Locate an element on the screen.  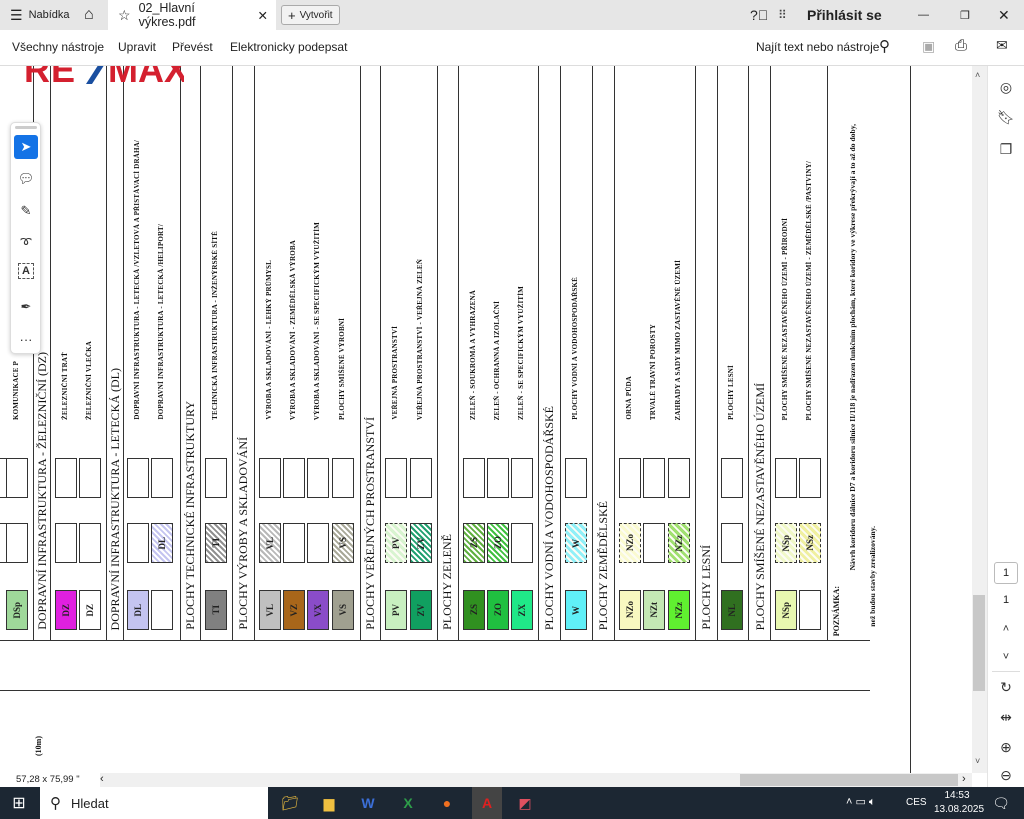
pages-icon: ❐ is located at coordinates (1006, 148).